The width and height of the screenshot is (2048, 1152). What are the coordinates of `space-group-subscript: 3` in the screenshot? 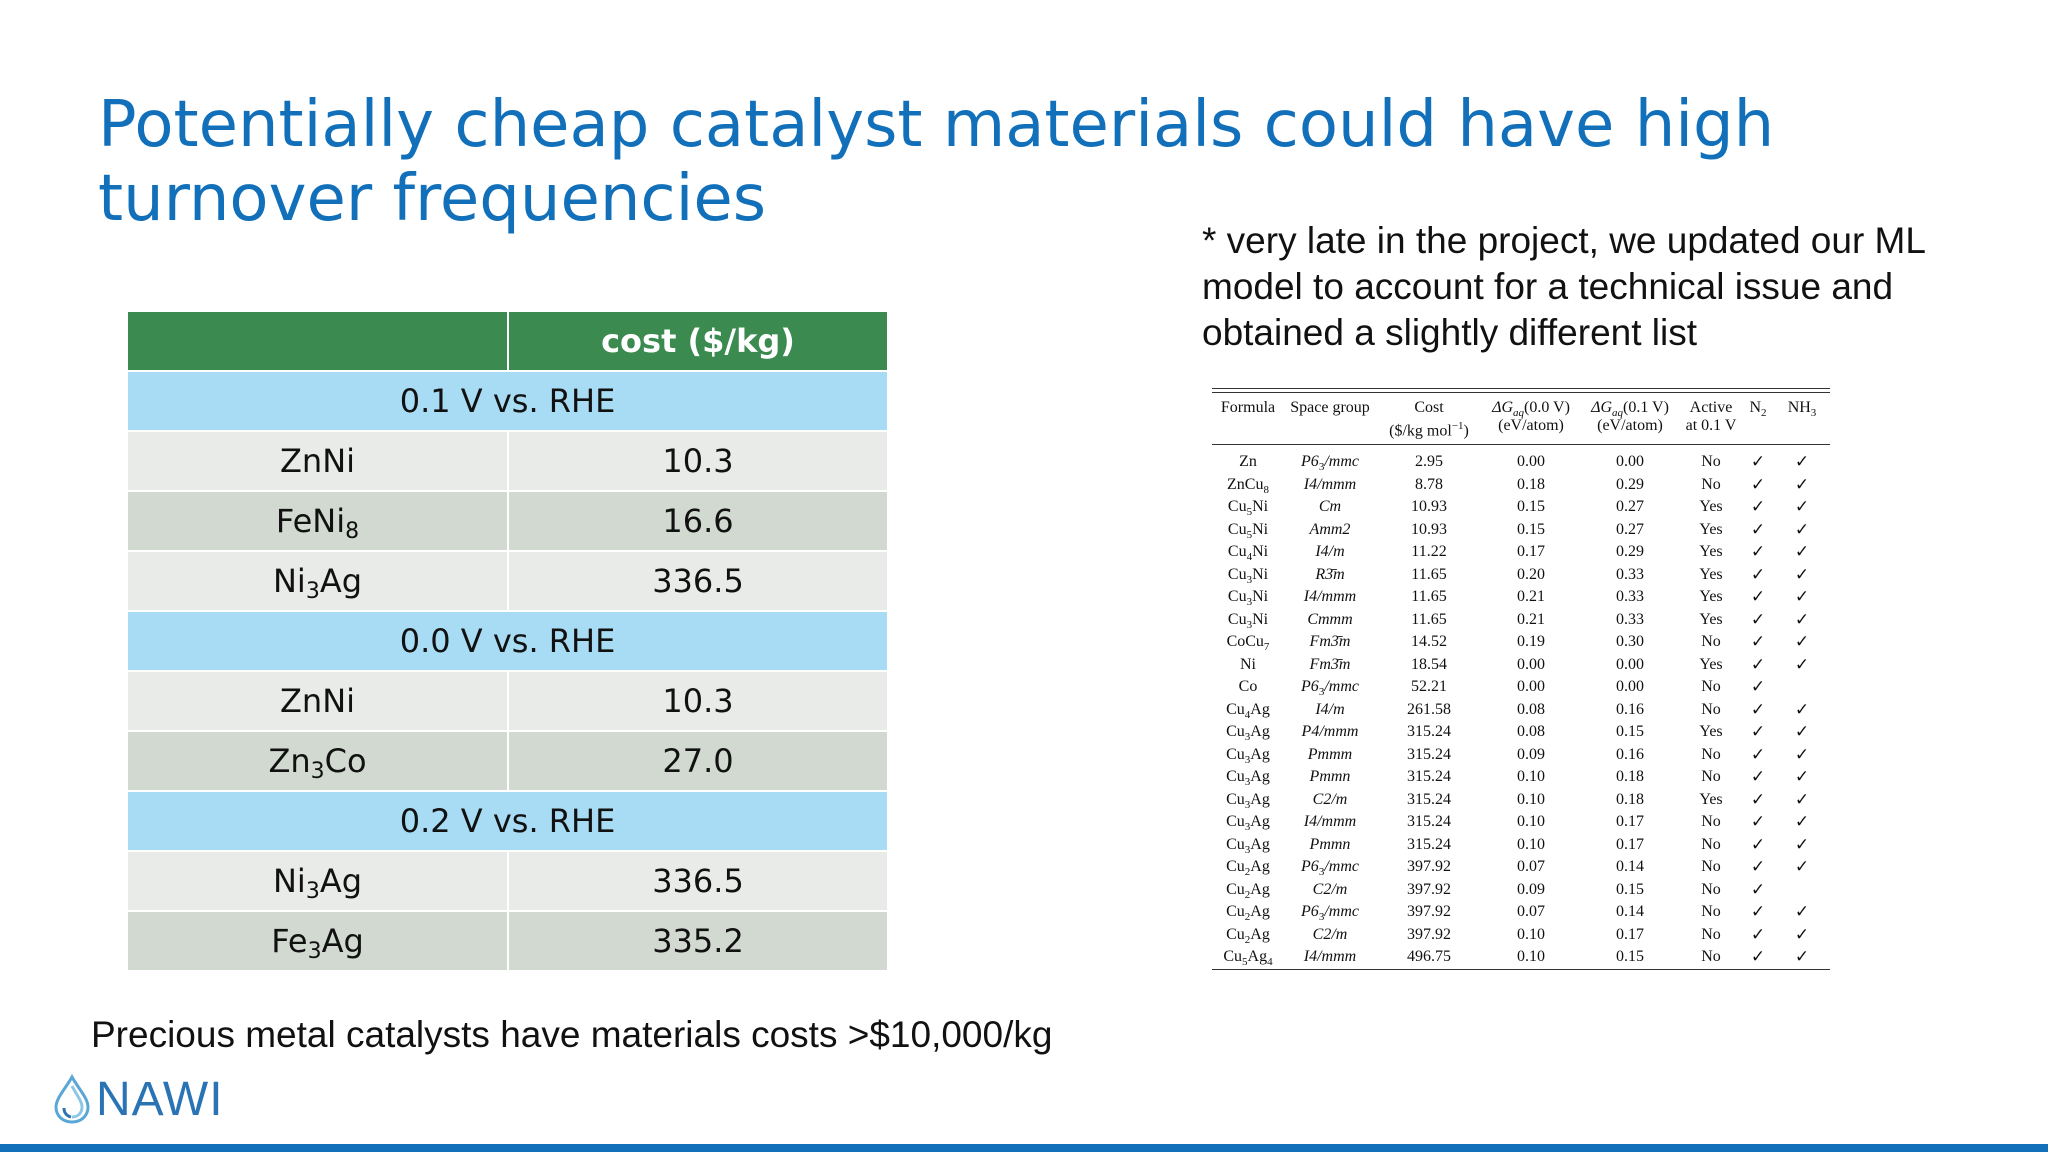 It's located at (1321, 917).